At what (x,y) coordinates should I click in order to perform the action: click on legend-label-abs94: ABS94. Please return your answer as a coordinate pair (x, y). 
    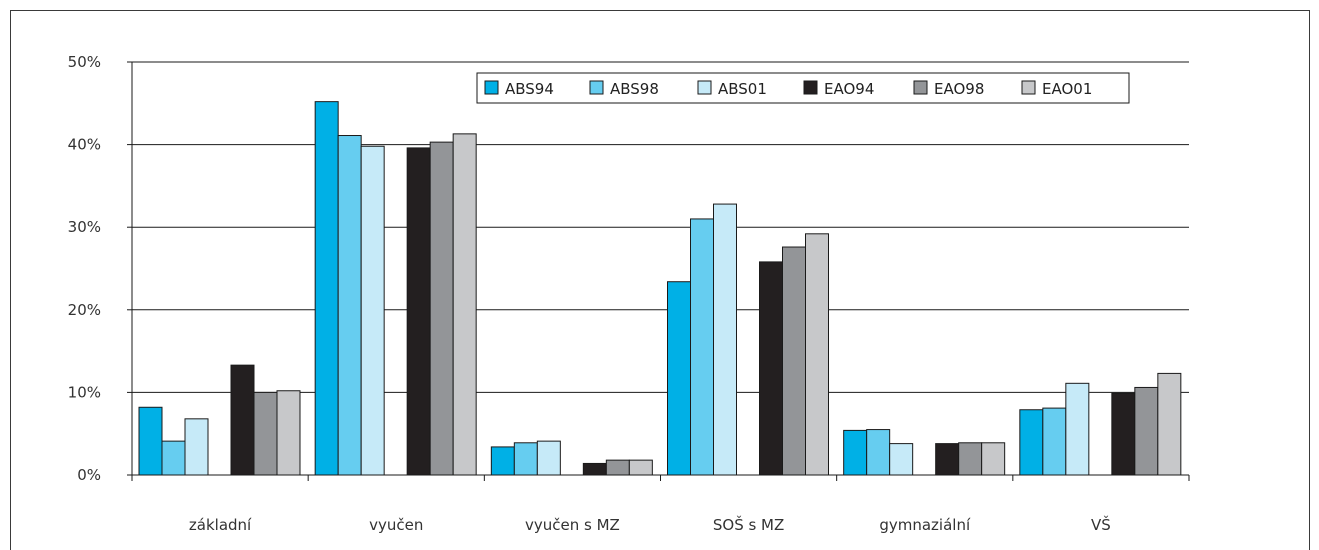
    Looking at the image, I should click on (529, 89).